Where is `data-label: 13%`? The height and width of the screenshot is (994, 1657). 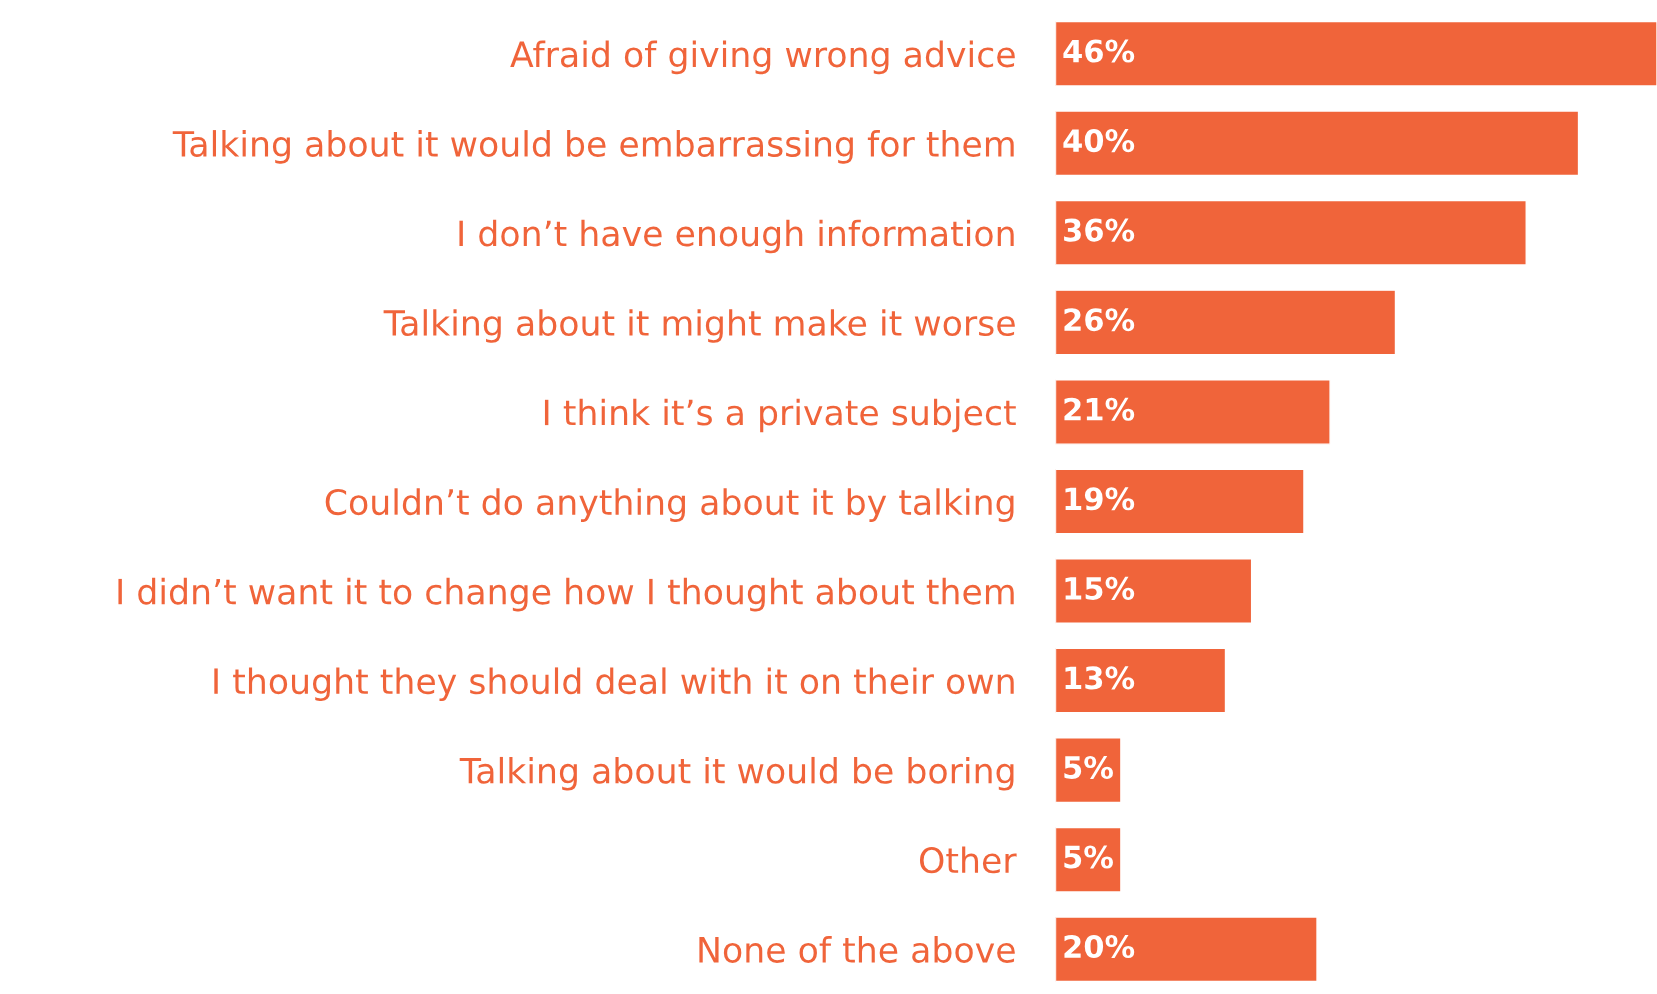 data-label: 13% is located at coordinates (1100, 678).